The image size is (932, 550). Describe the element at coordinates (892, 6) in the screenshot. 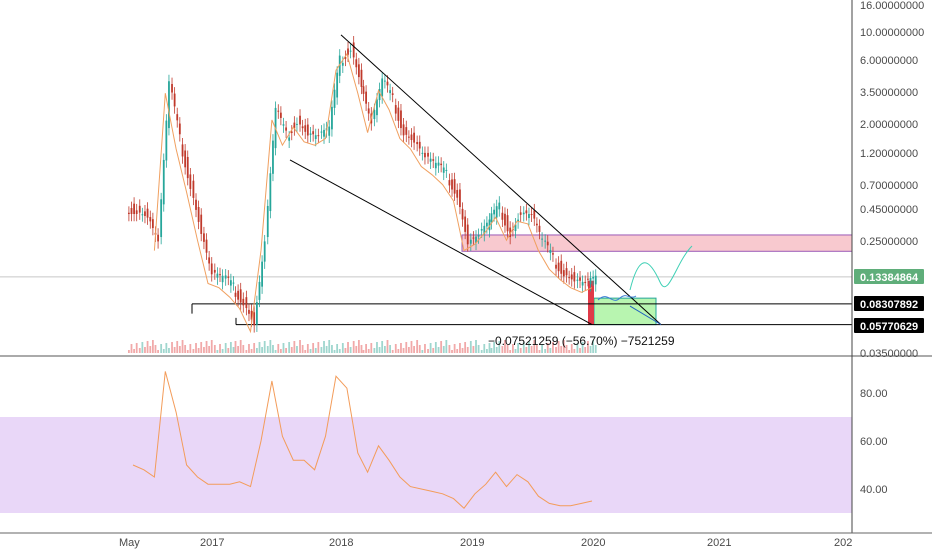

I see `price-tick: 16.00000000` at that location.